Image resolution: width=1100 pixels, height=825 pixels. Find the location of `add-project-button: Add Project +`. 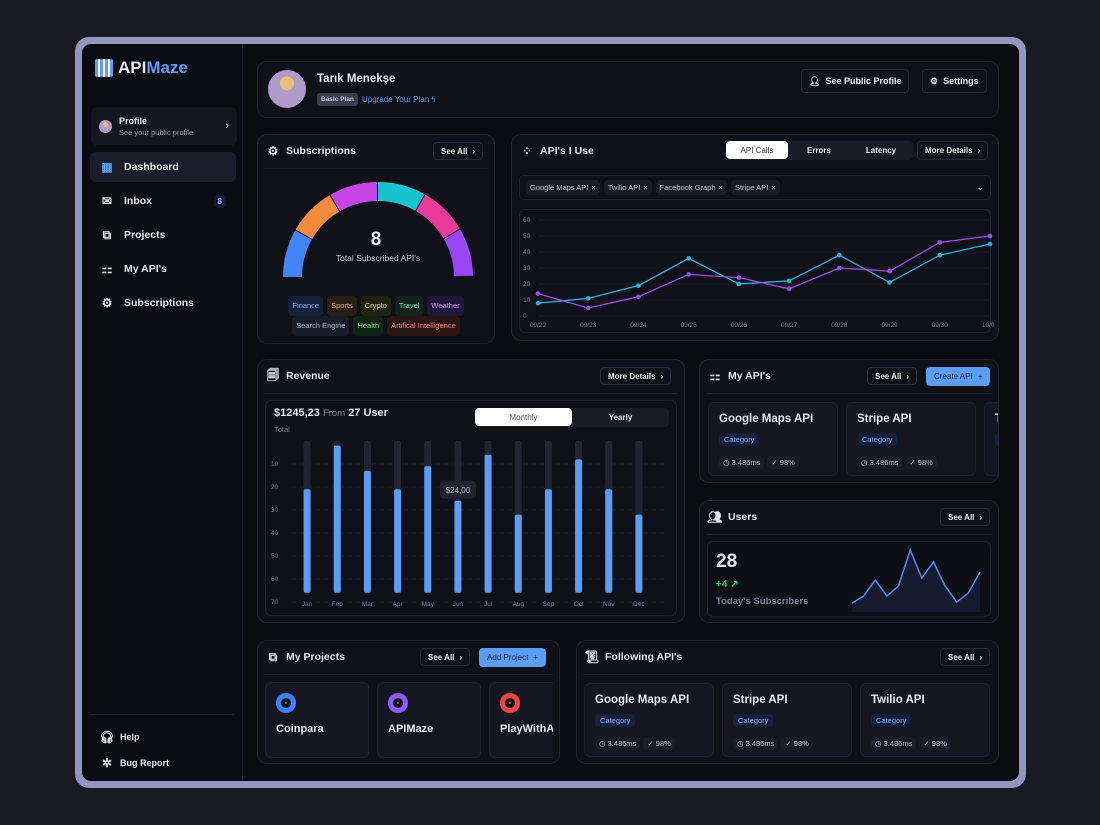

add-project-button: Add Project + is located at coordinates (513, 657).